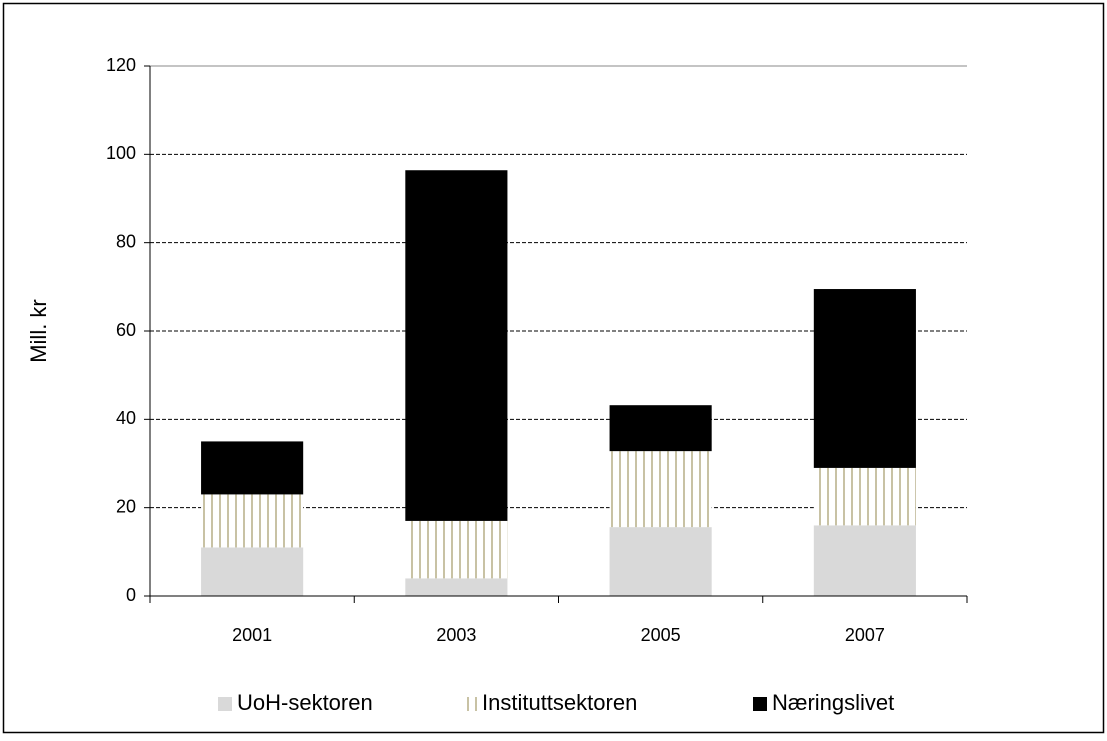  What do you see at coordinates (121, 153) in the screenshot?
I see `y-tick-label: 100` at bounding box center [121, 153].